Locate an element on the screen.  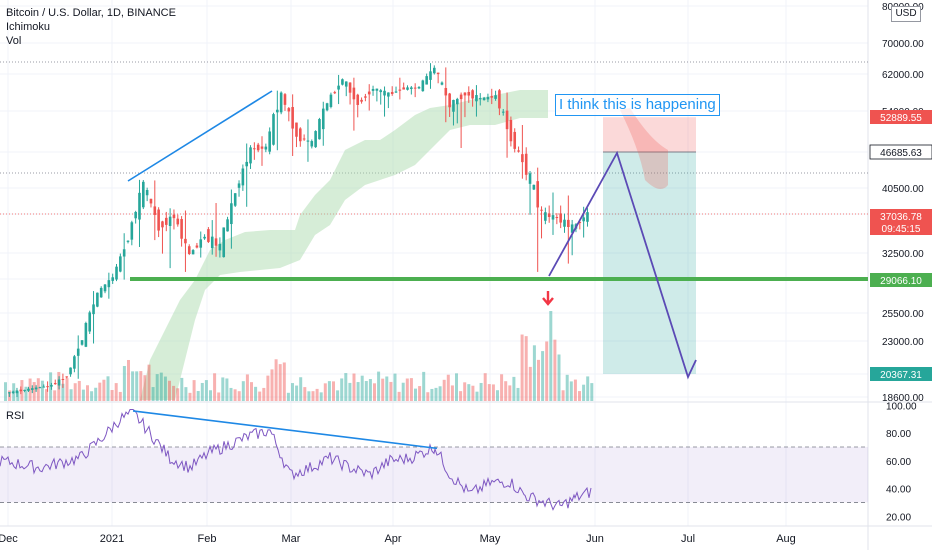
take-profit-zone is located at coordinates (649, 263).